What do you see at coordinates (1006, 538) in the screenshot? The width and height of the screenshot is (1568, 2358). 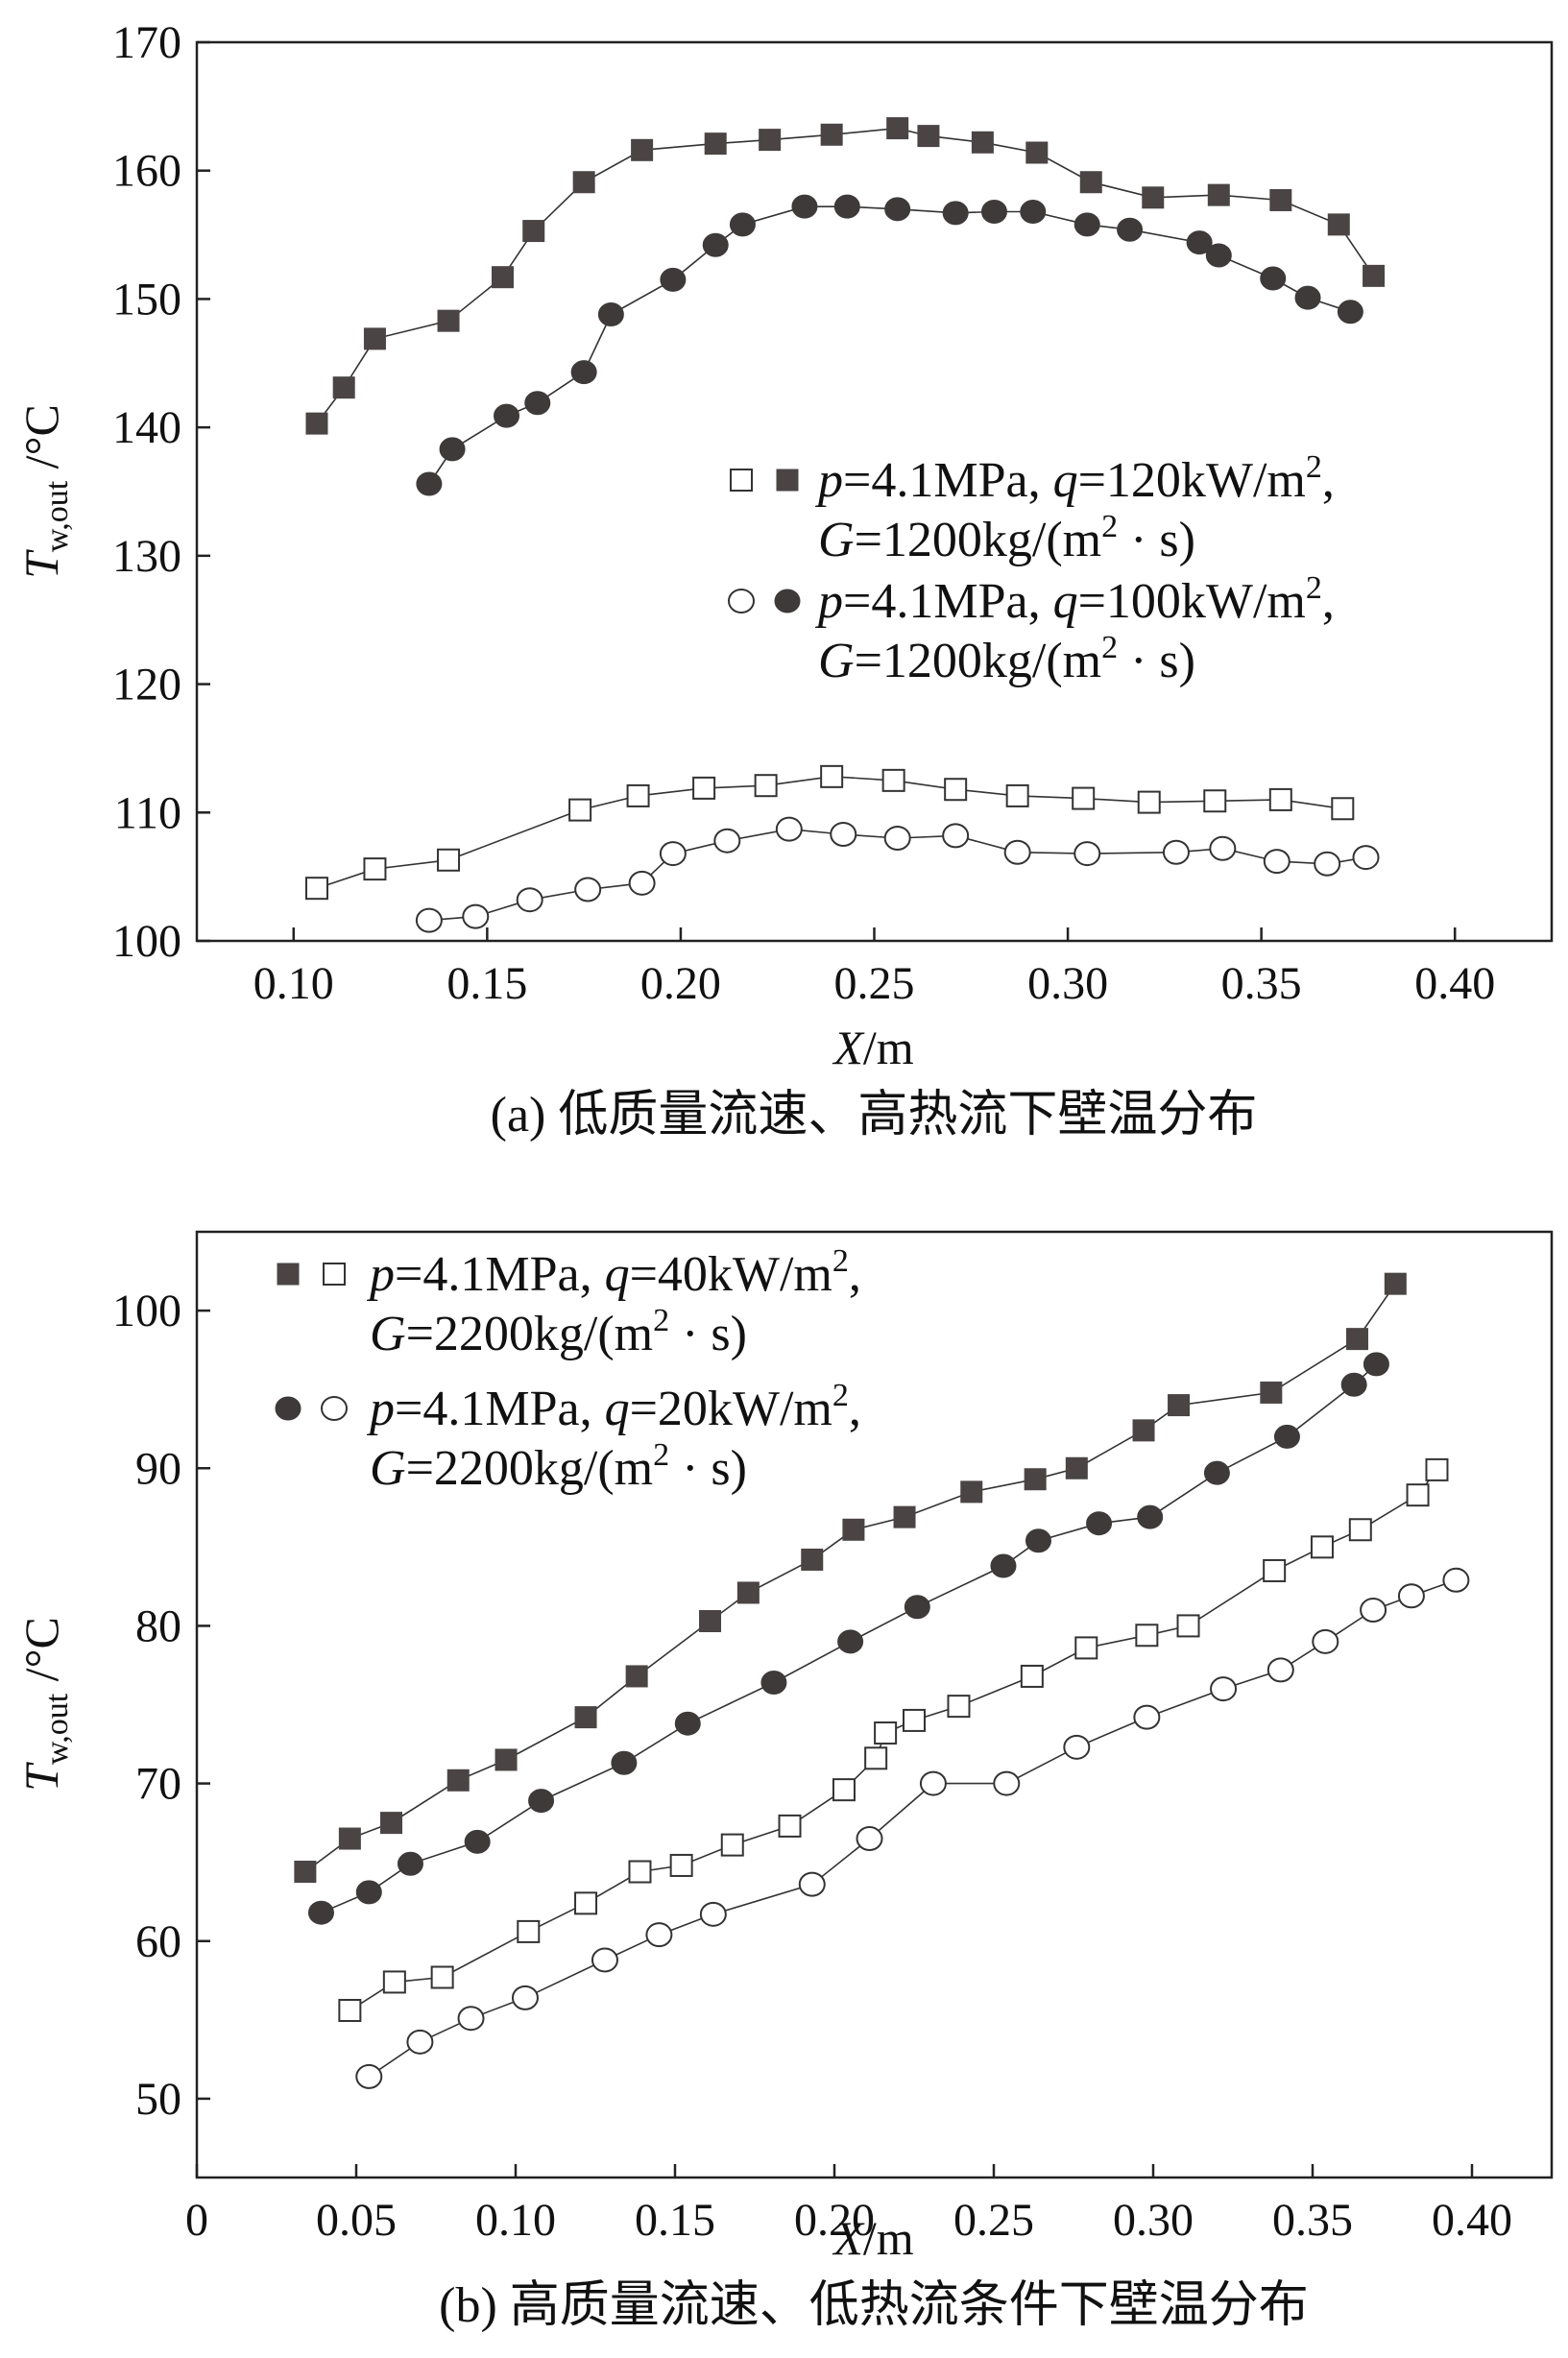 I see `legend-label-line2: G=1200kg/(m2 · s)` at bounding box center [1006, 538].